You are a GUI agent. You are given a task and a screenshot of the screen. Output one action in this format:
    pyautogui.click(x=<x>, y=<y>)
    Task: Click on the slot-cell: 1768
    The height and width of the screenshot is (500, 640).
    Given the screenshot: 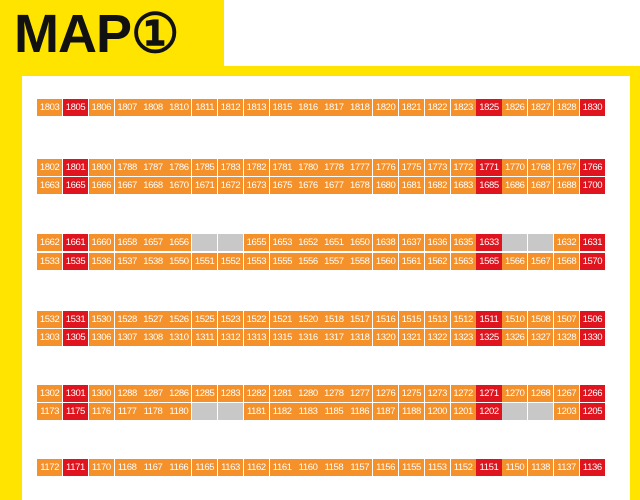 What is the action you would take?
    pyautogui.click(x=541, y=167)
    